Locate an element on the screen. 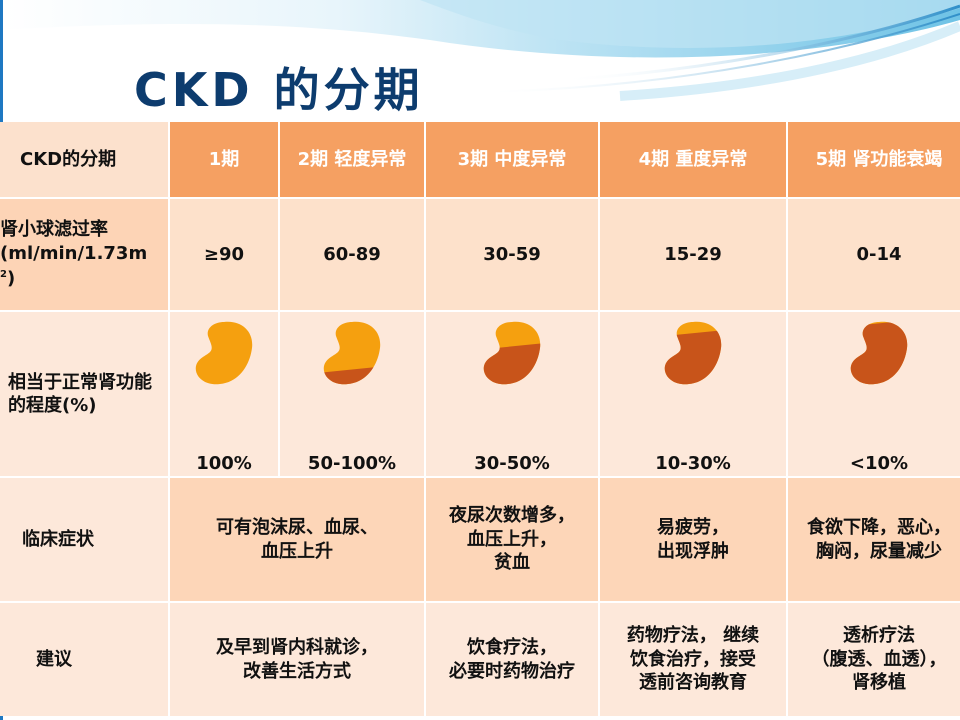 The width and height of the screenshot is (960, 720). advice-stage-5: 透析疗法 （腹透、血透）， 肾移植 is located at coordinates (874, 659).